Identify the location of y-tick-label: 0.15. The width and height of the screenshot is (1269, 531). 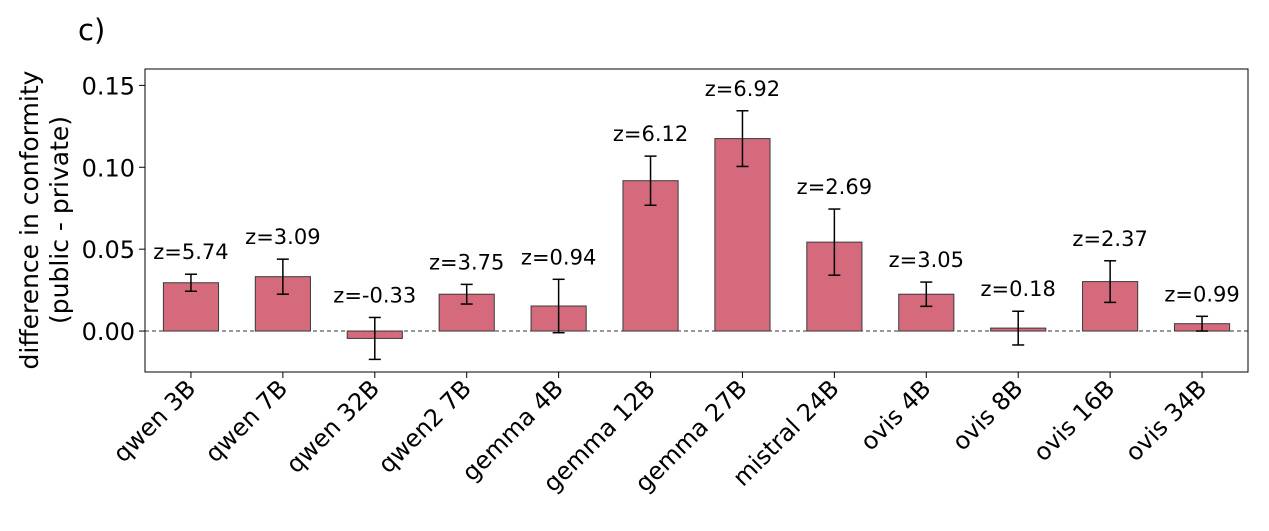
(108, 86).